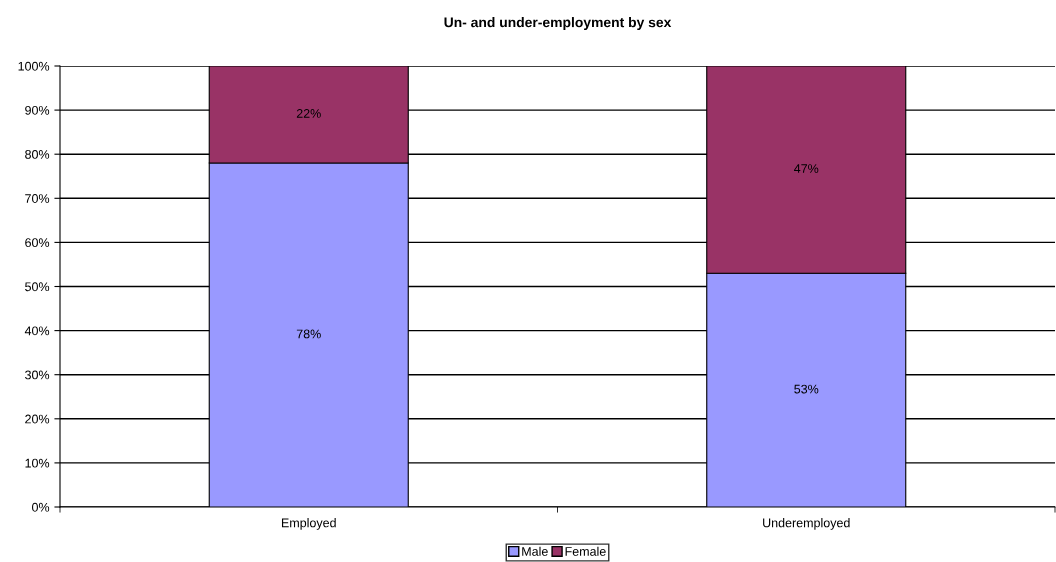 The image size is (1056, 562). I want to click on y-tick-label: 30%, so click(37, 375).